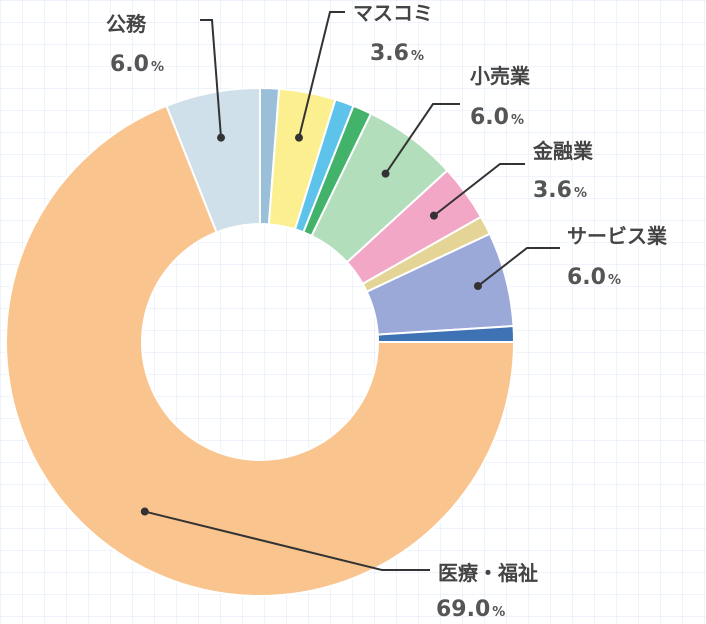  What do you see at coordinates (135, 44) in the screenshot?
I see `label-koumu: 公務 6.0%` at bounding box center [135, 44].